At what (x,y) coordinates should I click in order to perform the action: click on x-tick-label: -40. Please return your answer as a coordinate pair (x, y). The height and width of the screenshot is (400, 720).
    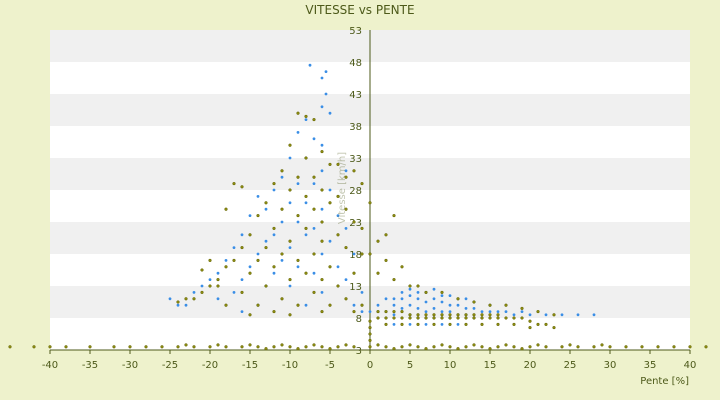
    Looking at the image, I should click on (50, 365).